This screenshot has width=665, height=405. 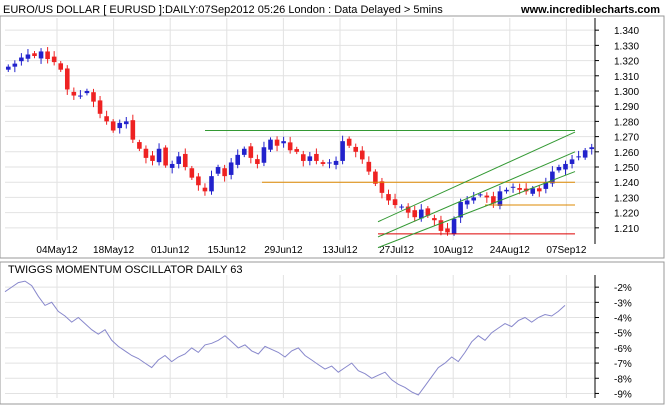 I want to click on y-tick-label: 1.210, so click(x=626, y=229).